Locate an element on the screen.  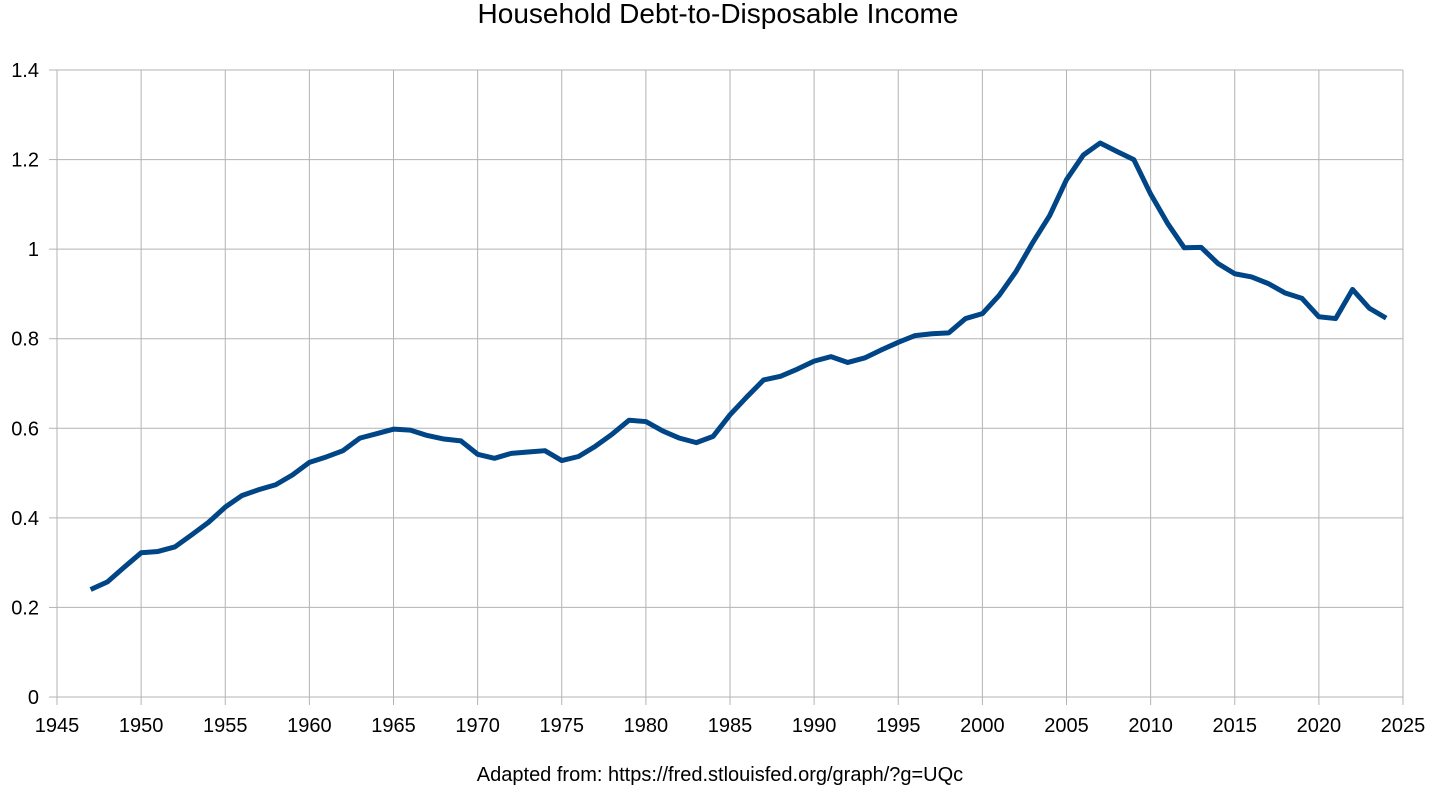
y-tick-label: 1 is located at coordinates (33, 250).